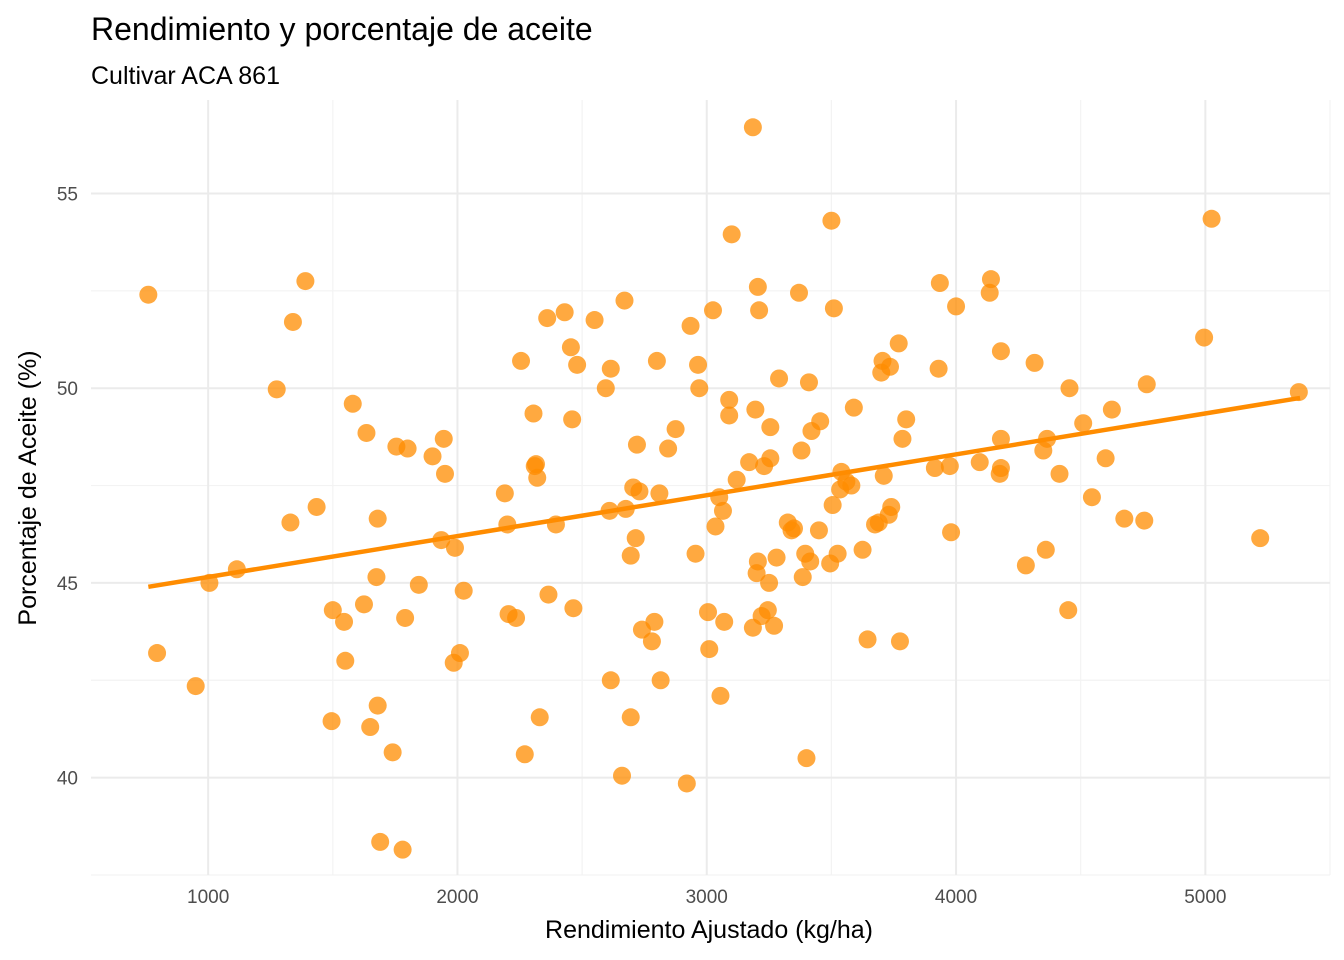 Image resolution: width=1344 pixels, height=960 pixels. Describe the element at coordinates (1205, 897) in the screenshot. I see `x-tick-label: 5000` at that location.